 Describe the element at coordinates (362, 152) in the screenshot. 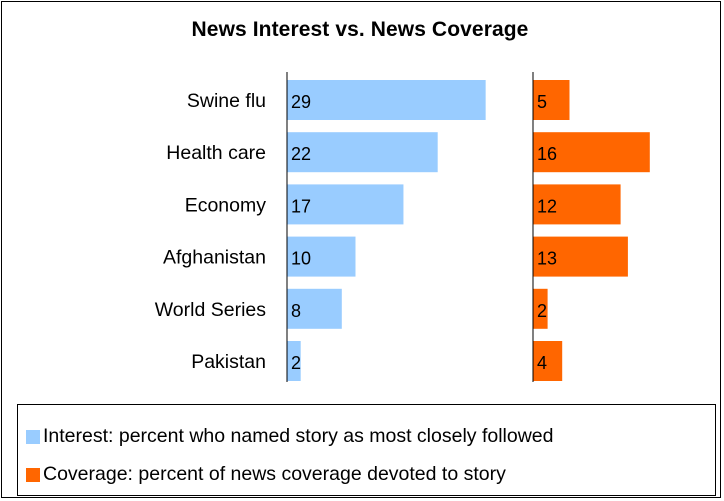

I see `interest-bar-health-care` at that location.